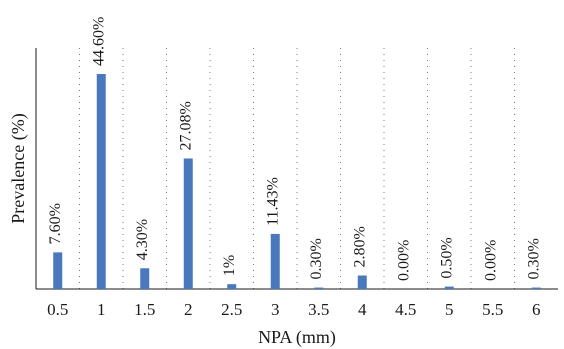 Image resolution: width=564 pixels, height=349 pixels. What do you see at coordinates (293, 309) in the screenshot?
I see `x-tick-labels: 0.5 1 1.5 2 2.5 3 3.5 4 4.5 5 5.5 6` at bounding box center [293, 309].